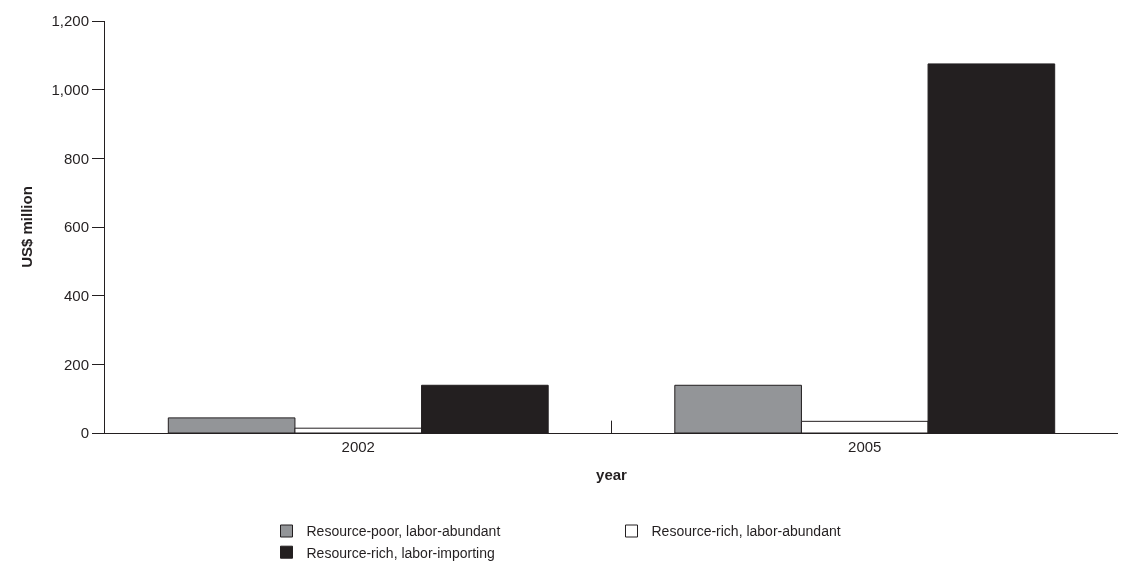  Describe the element at coordinates (746, 531) in the screenshot. I see `legend-label: Resource-rich, labor-abundant` at that location.